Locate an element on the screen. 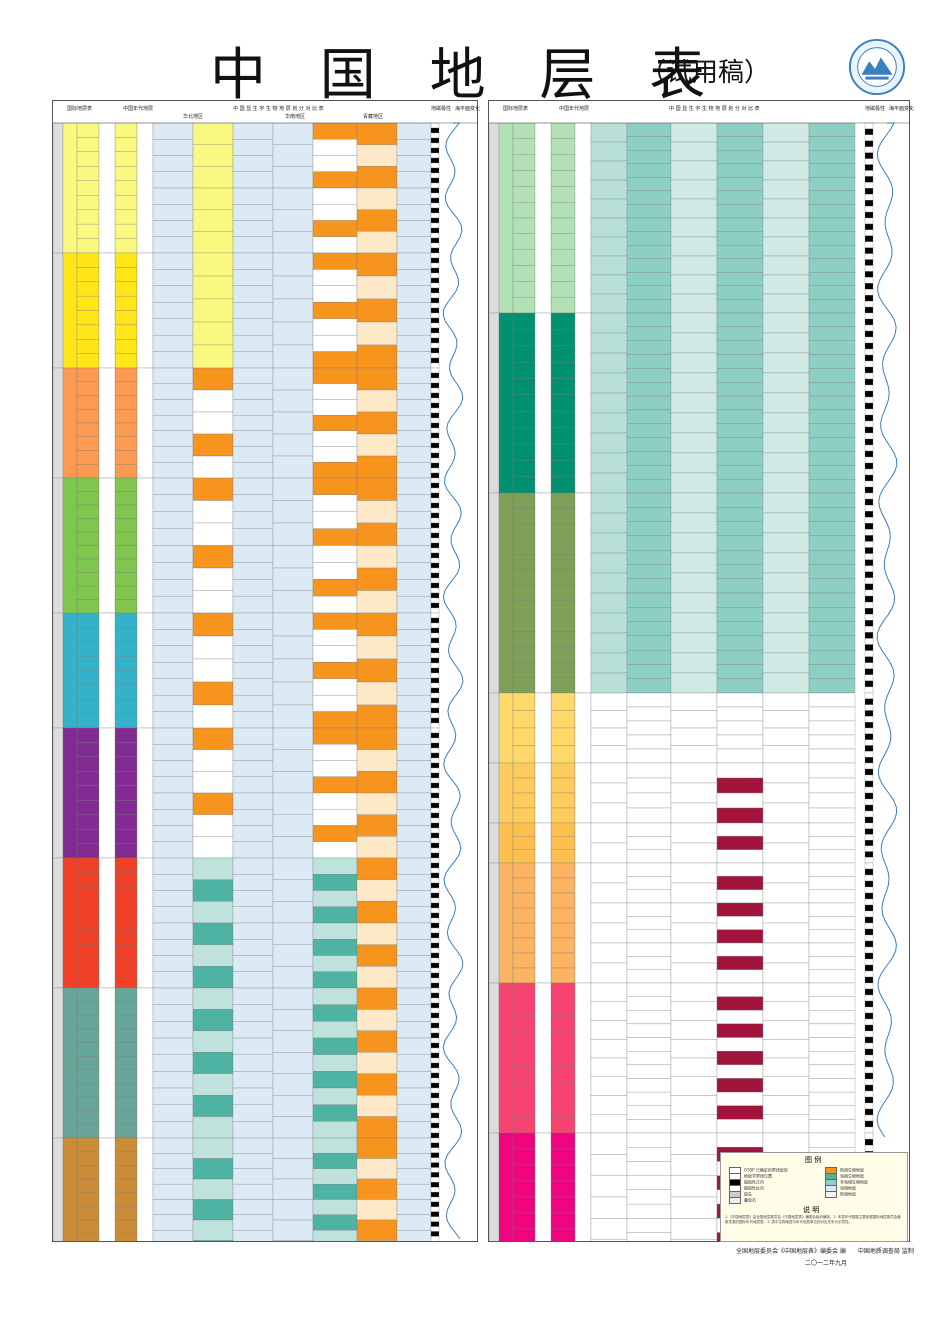  legend-item: 陆相地层 is located at coordinates (840, 1194).